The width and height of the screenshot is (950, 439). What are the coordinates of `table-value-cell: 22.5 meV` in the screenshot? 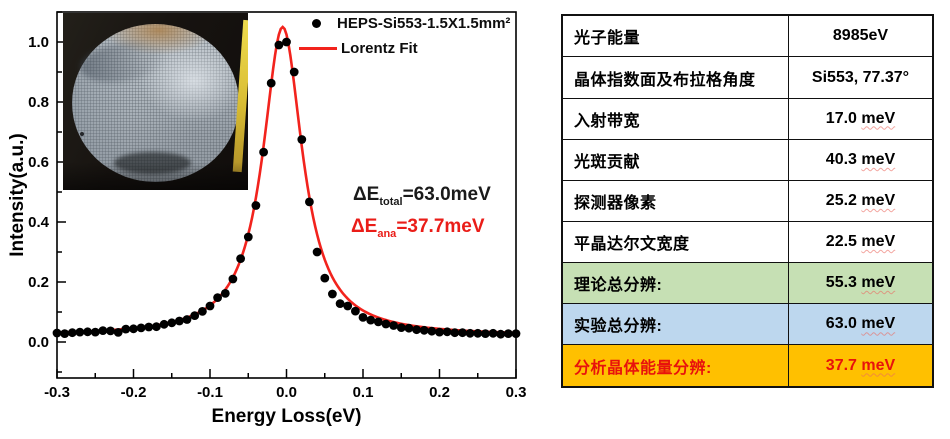 It's located at (861, 242).